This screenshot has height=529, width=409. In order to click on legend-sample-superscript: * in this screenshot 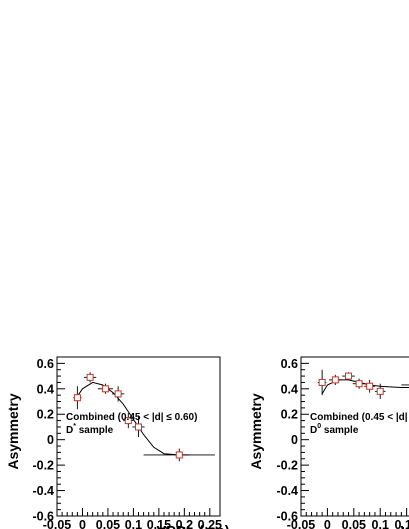, I will do `click(74, 426)`.